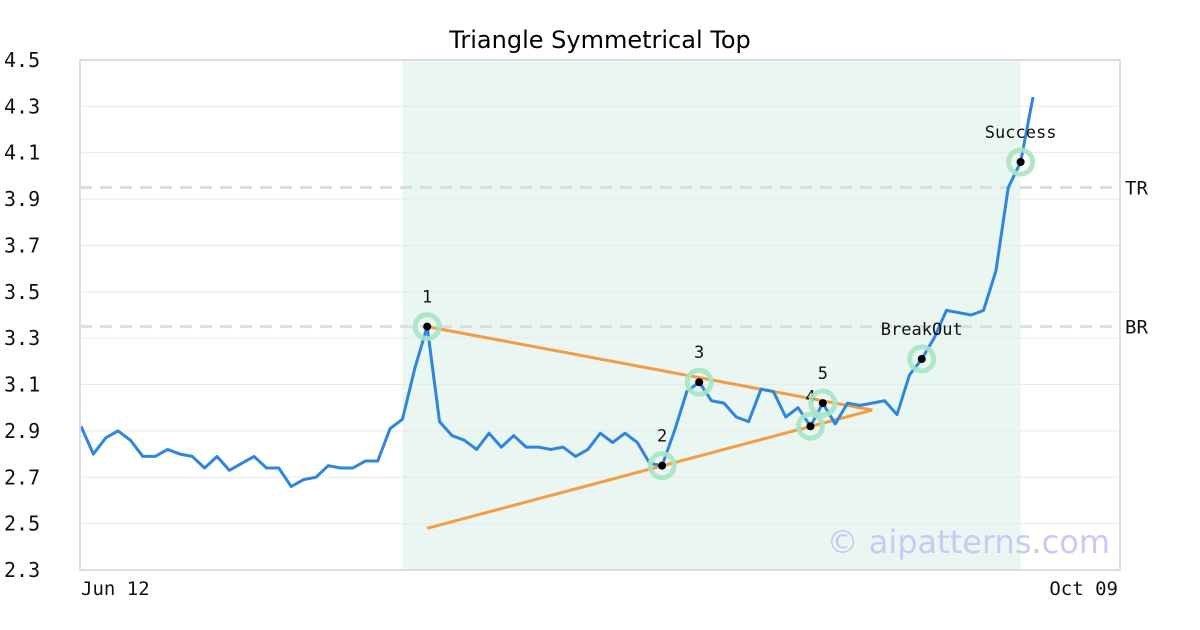 The image size is (1200, 630). Describe the element at coordinates (22, 524) in the screenshot. I see `y-tick-label: 2.5` at that location.